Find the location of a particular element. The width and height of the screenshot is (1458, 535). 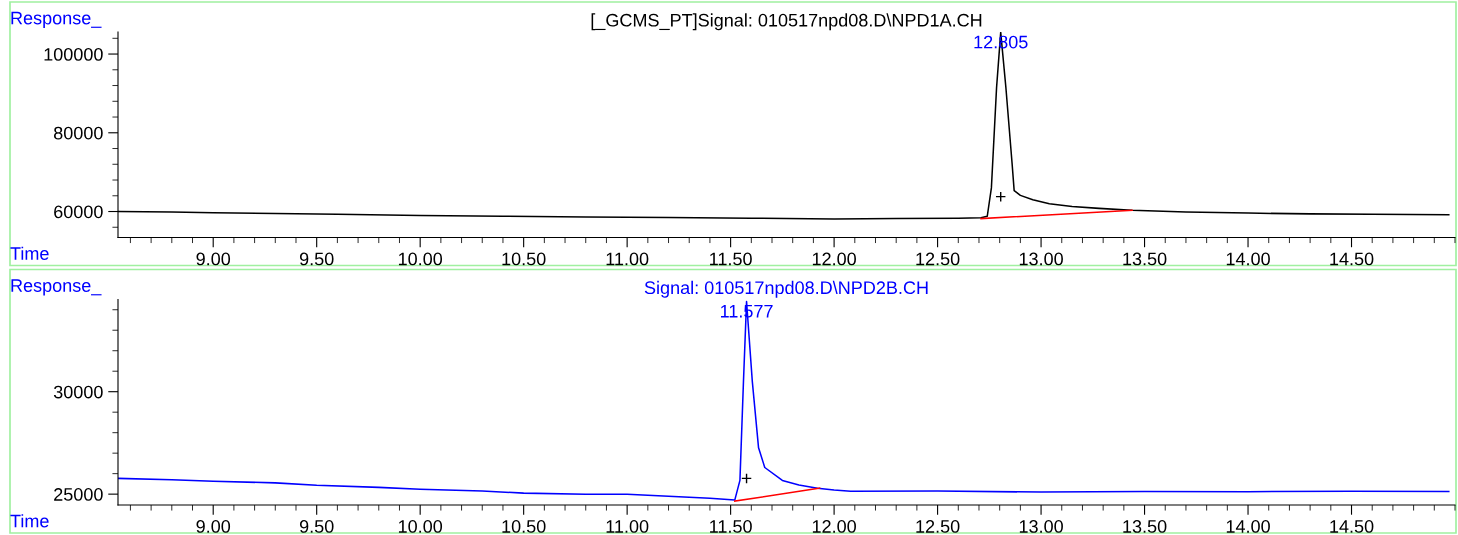

y-tick-label: 100000 is located at coordinates (73, 54).